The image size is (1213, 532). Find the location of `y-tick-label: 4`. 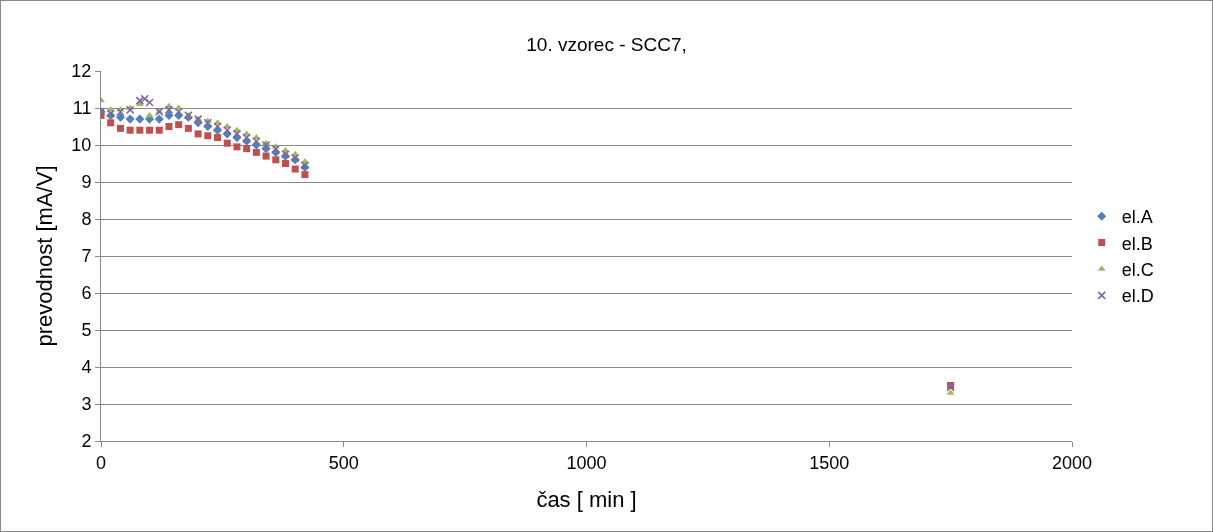

y-tick-label: 4 is located at coordinates (86, 367).